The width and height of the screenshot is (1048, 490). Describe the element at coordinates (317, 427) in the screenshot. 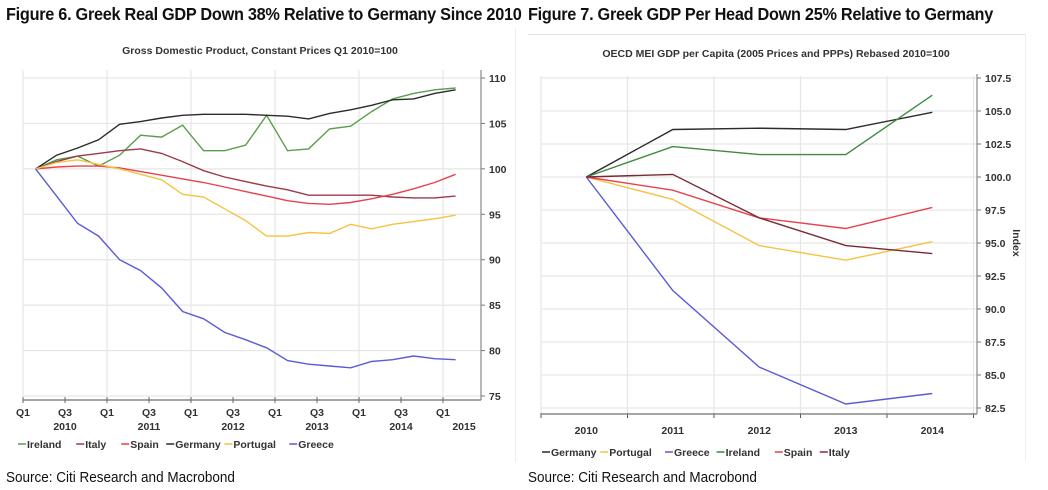

I see `x-tick-label-year: 2013` at that location.